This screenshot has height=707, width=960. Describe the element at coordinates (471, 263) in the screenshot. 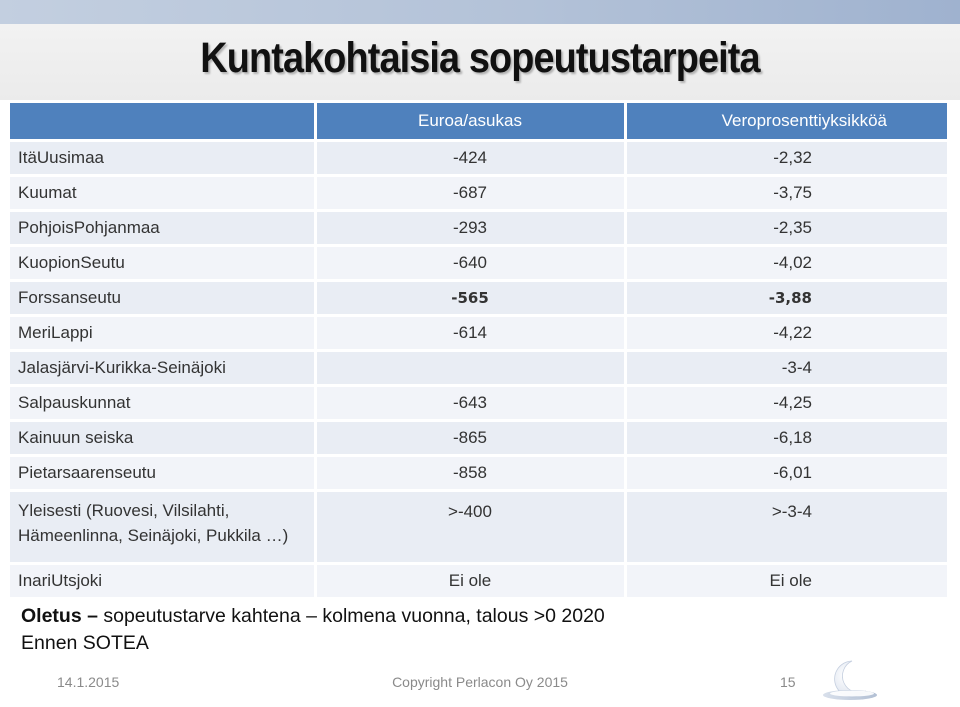

I see `row-euro: -640` at that location.